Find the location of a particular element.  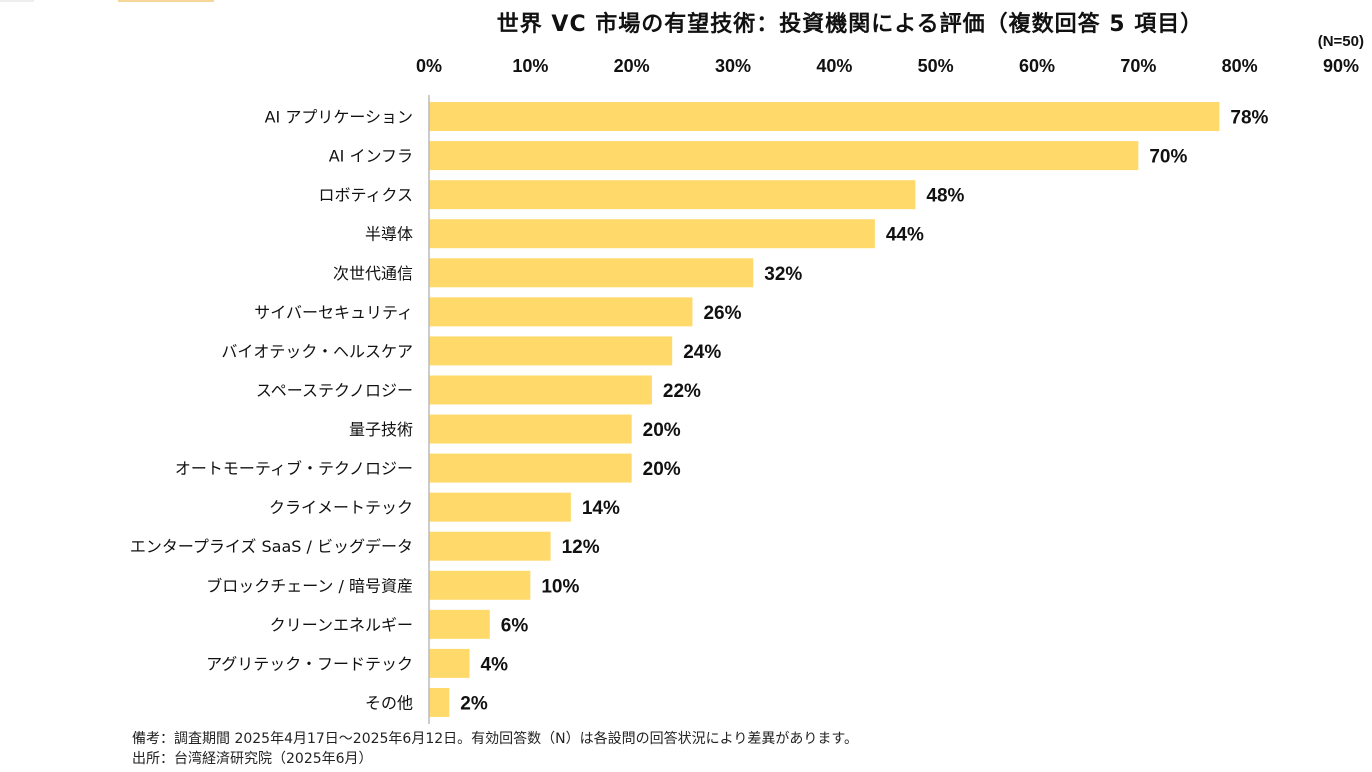

value-label: 48% is located at coordinates (945, 196).